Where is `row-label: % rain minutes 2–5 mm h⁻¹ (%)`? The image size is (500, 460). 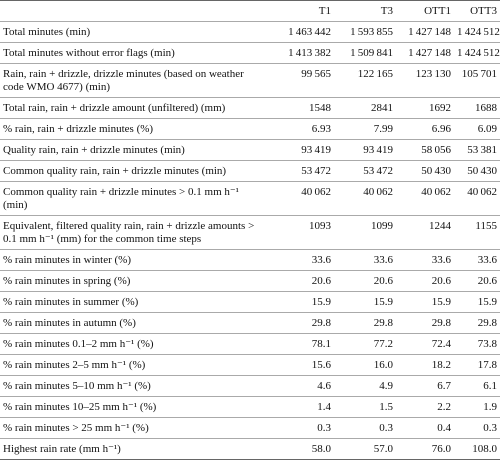 row-label: % rain minutes 2–5 mm h⁻¹ (%) is located at coordinates (74, 364).